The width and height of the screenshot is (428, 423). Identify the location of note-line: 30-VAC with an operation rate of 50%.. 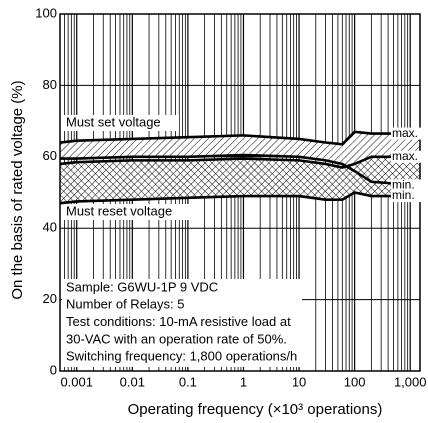
(176, 338).